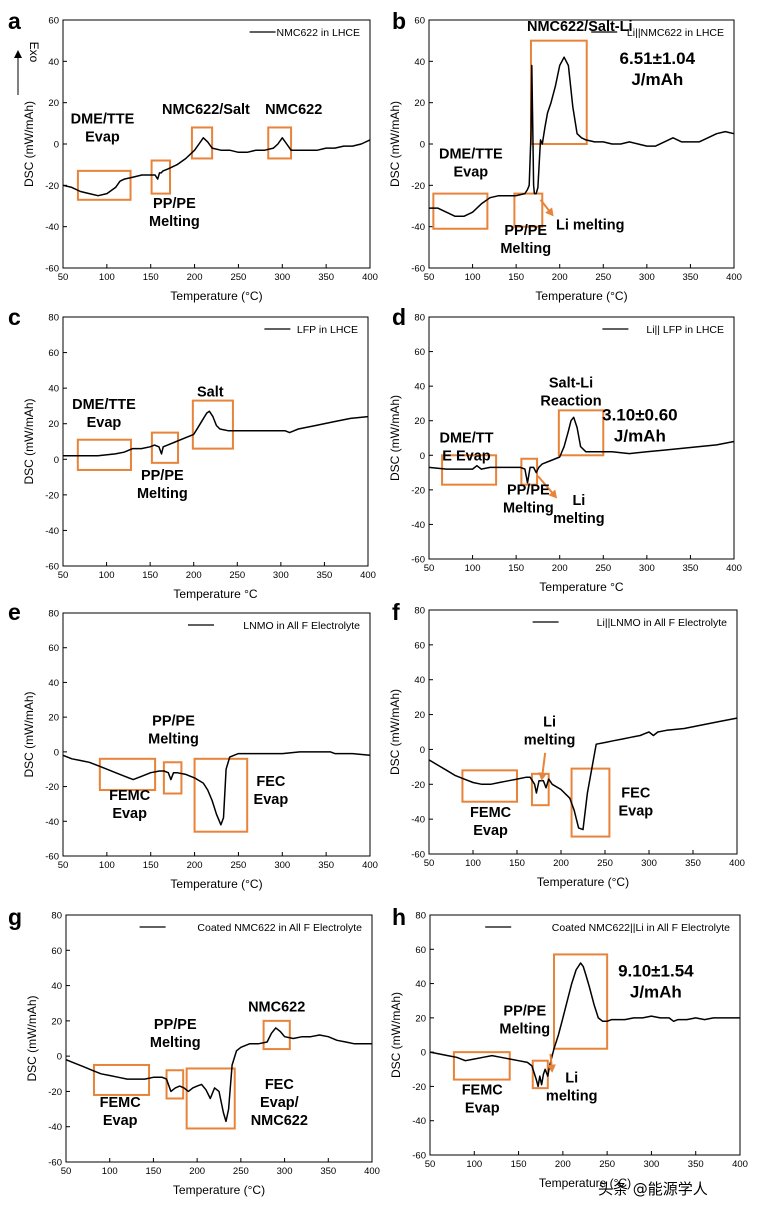 The image size is (767, 1210). Describe the element at coordinates (640, 435) in the screenshot. I see `annotation-label: J/mAh` at that location.